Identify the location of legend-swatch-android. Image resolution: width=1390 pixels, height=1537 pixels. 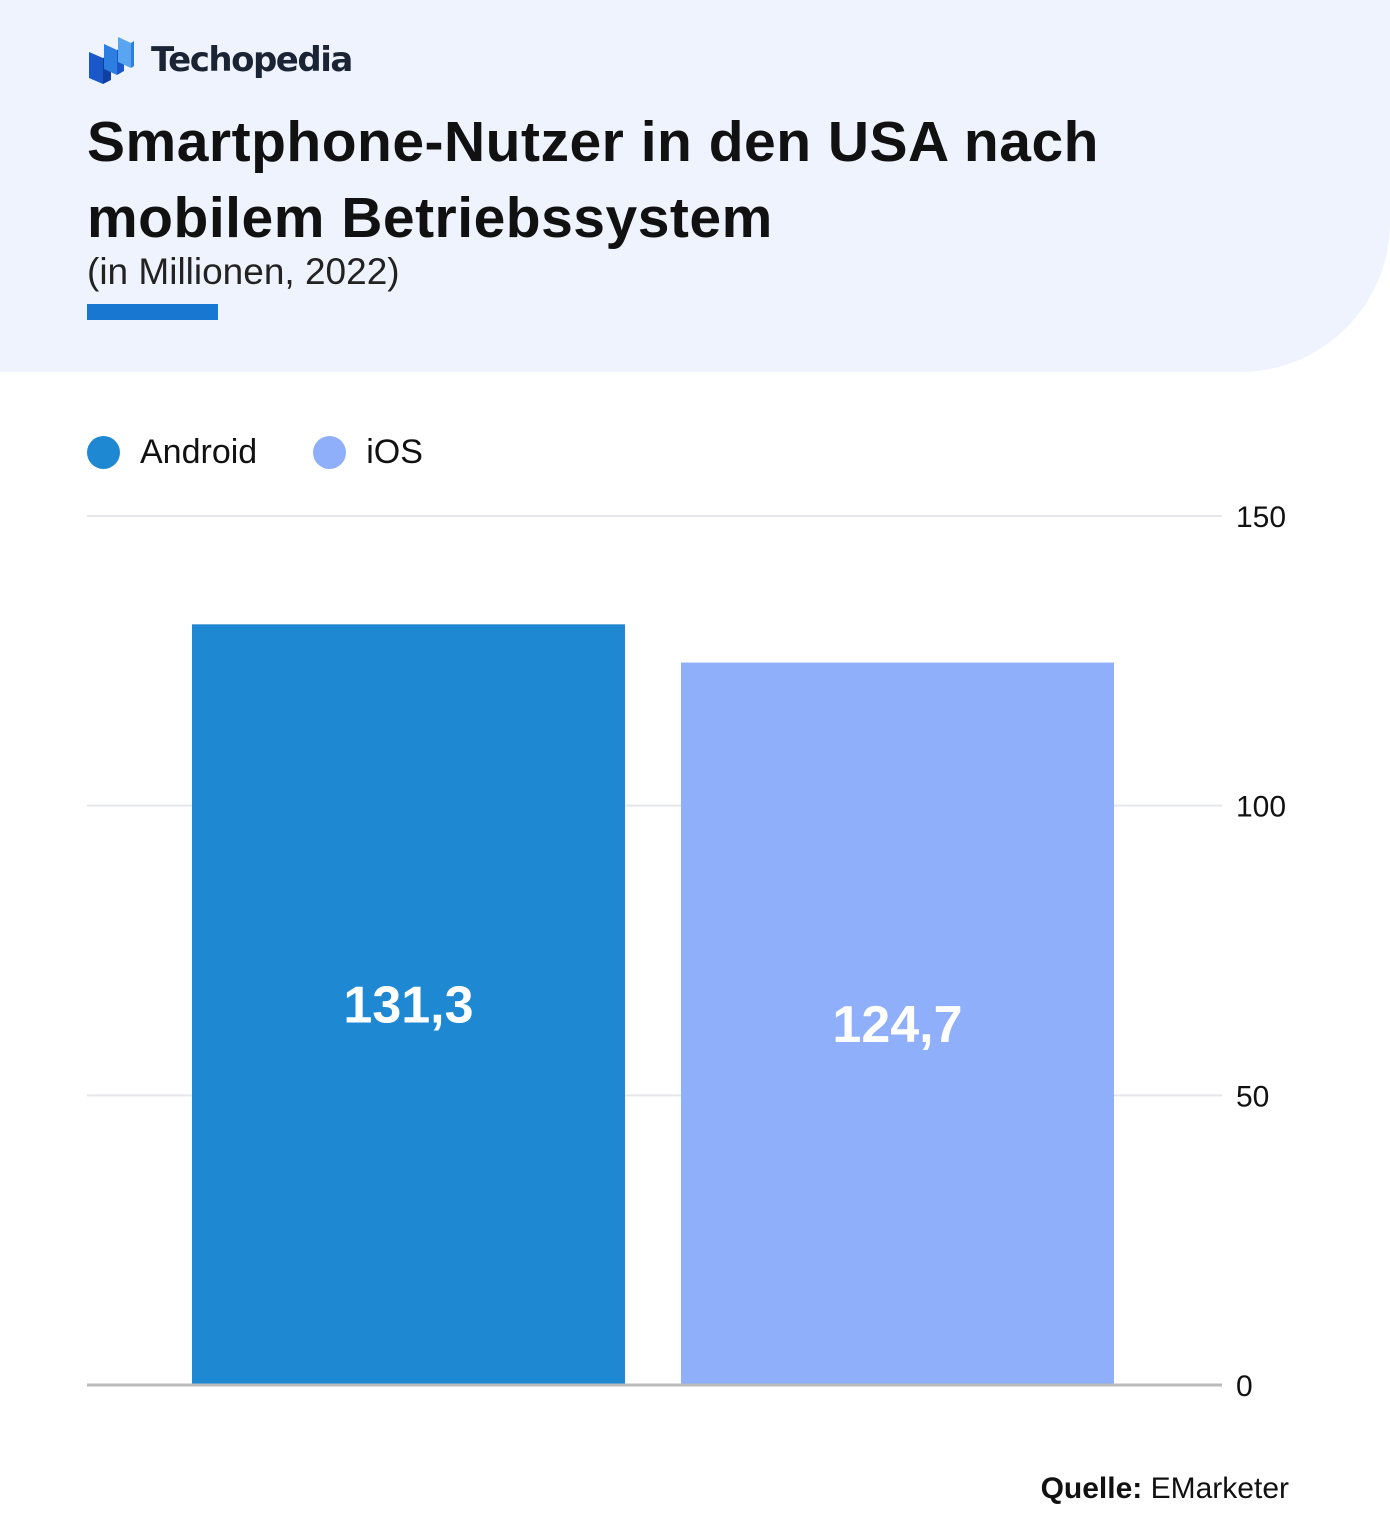
(103, 452).